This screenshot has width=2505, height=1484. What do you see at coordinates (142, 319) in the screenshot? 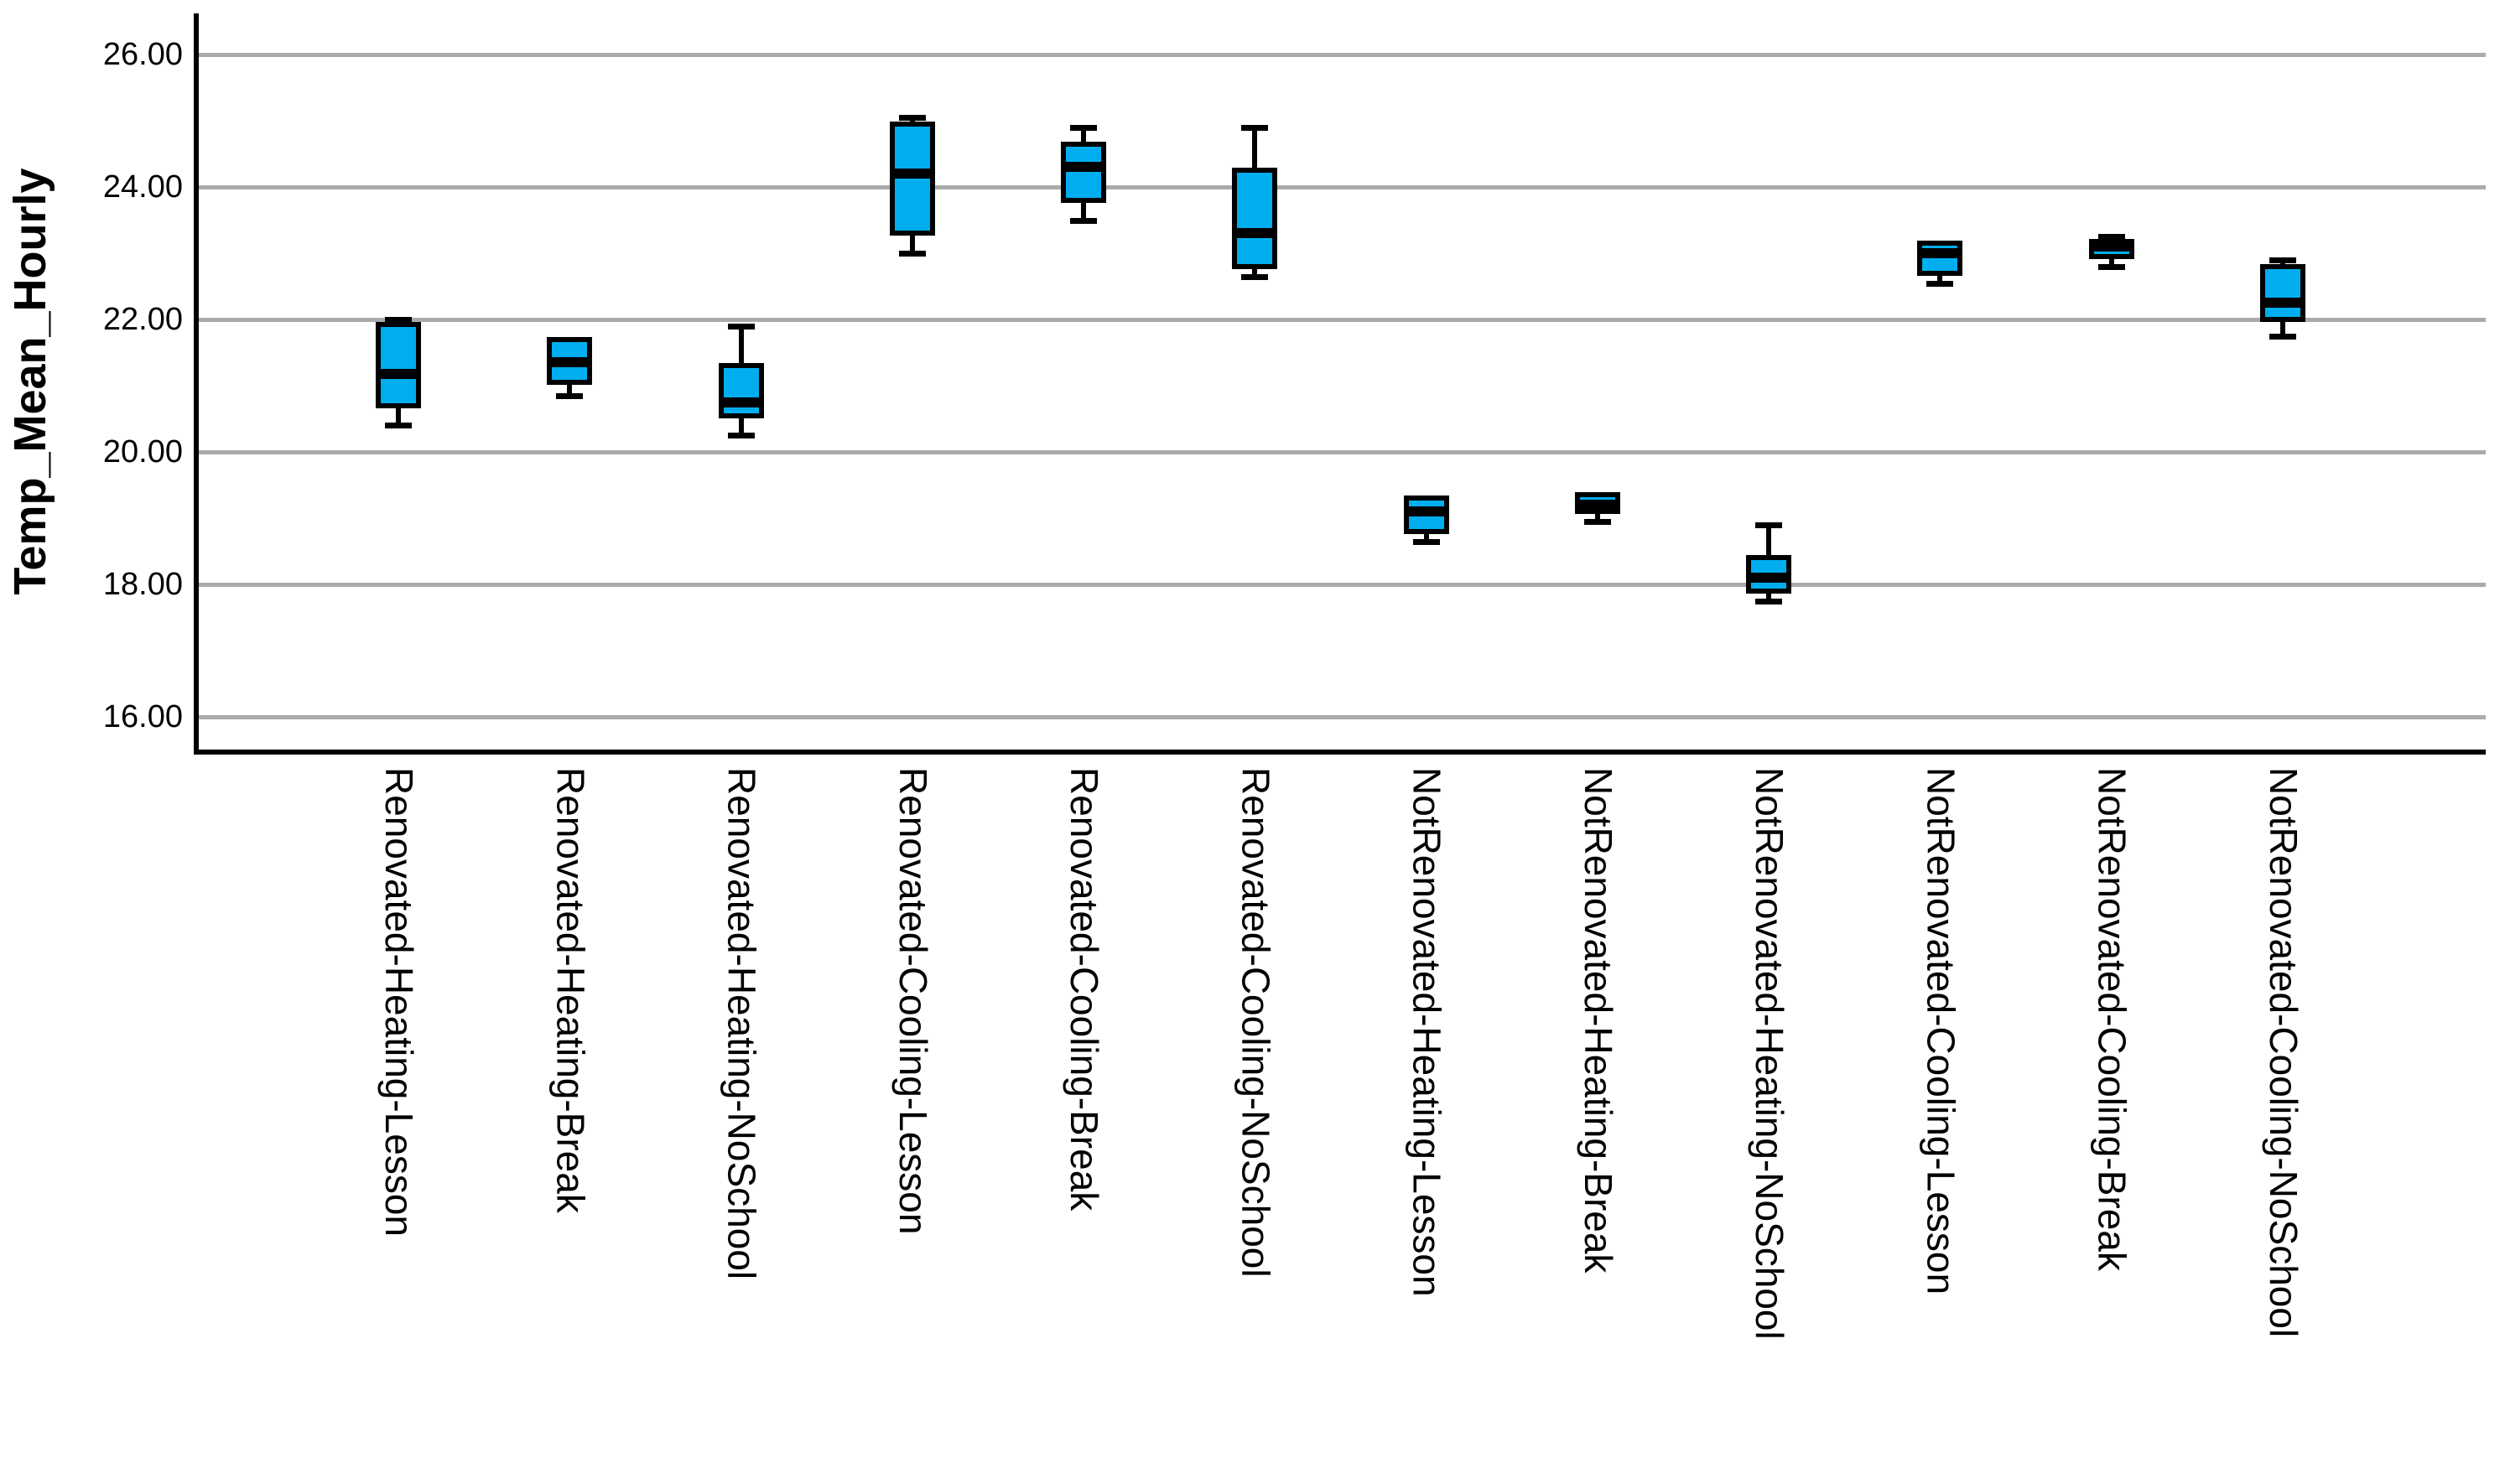
I see `y-axis-tick-label: 22.00` at bounding box center [142, 319].